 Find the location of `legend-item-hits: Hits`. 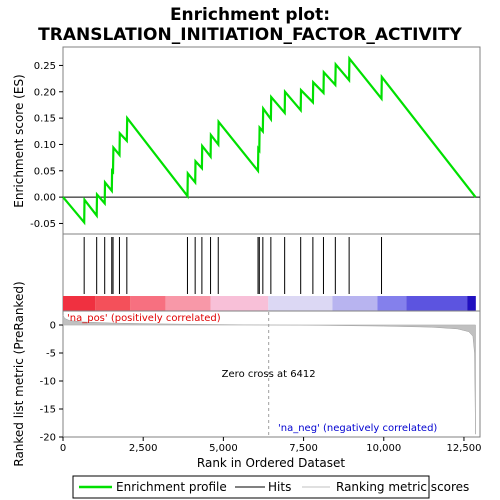

legend-item-hits: Hits is located at coordinates (263, 487).